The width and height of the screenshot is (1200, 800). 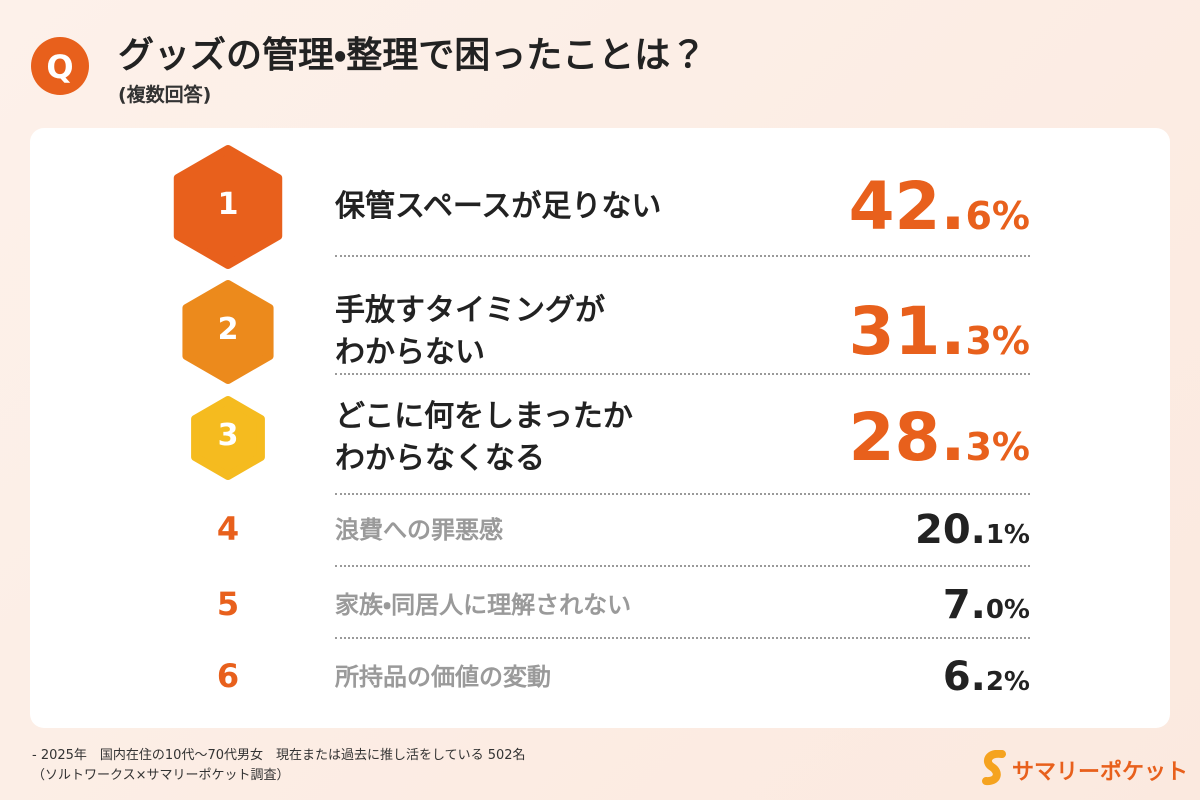 I want to click on item-label: 家族・同居人に理解されない, so click(x=483, y=605).